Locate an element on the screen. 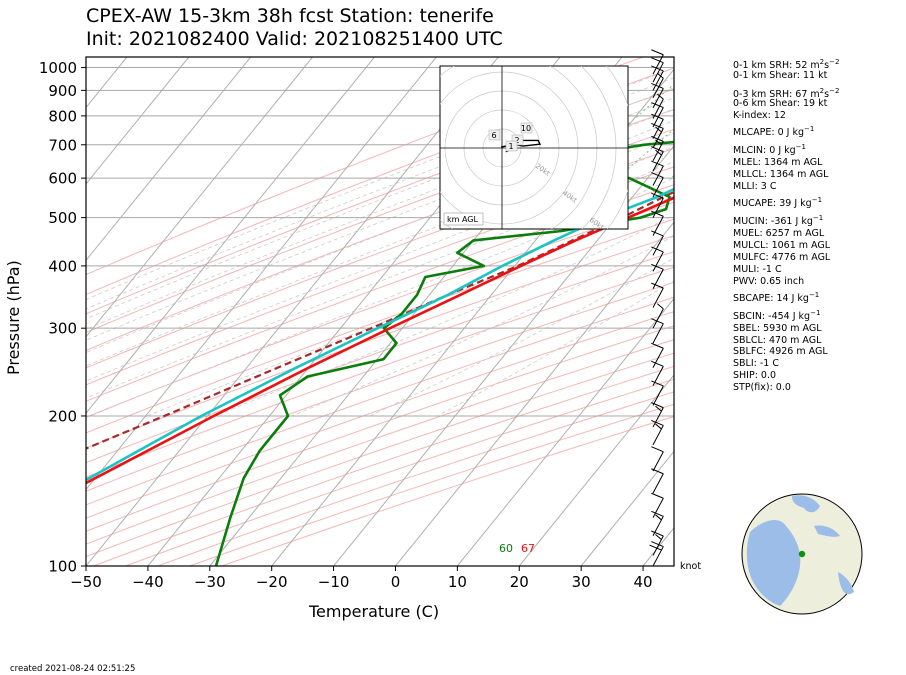  index-text: MLCIN: 0 J kg is located at coordinates (764, 150).